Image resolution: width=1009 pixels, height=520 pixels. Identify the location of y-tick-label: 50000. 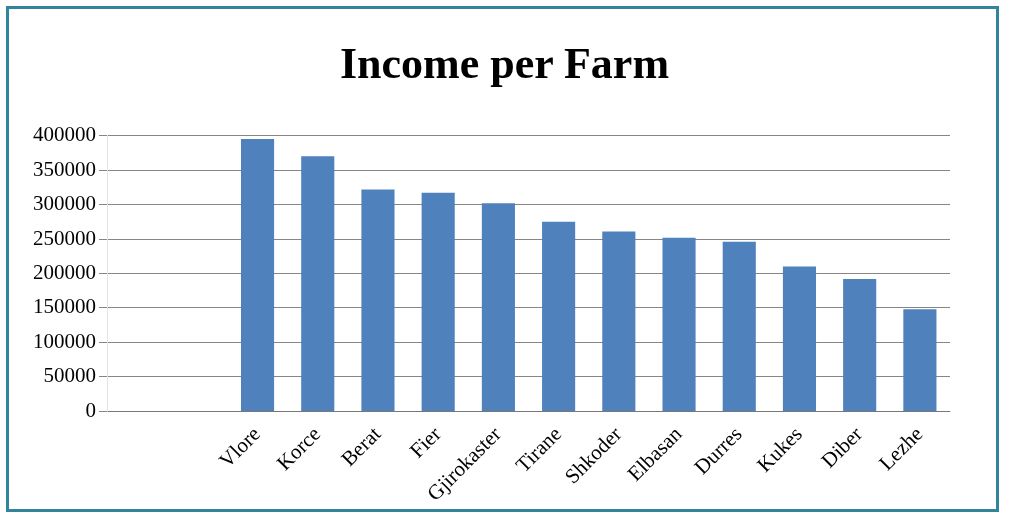
(69, 375).